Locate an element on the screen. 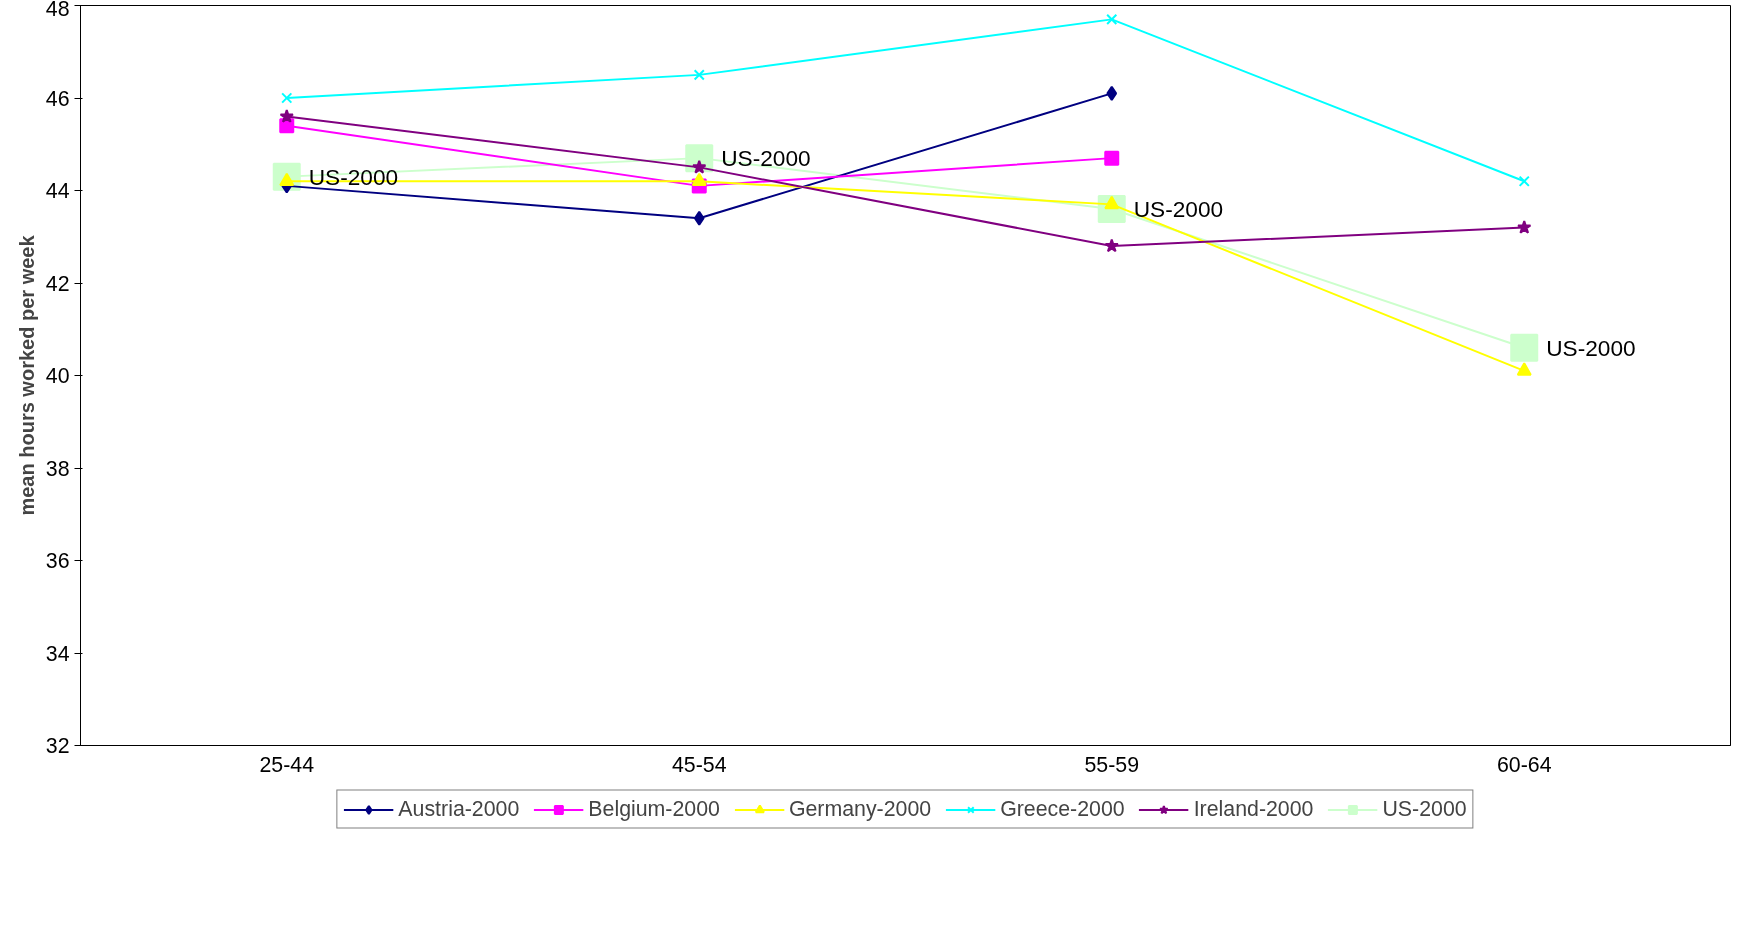  x-tick-label: 60-64 is located at coordinates (1524, 764).